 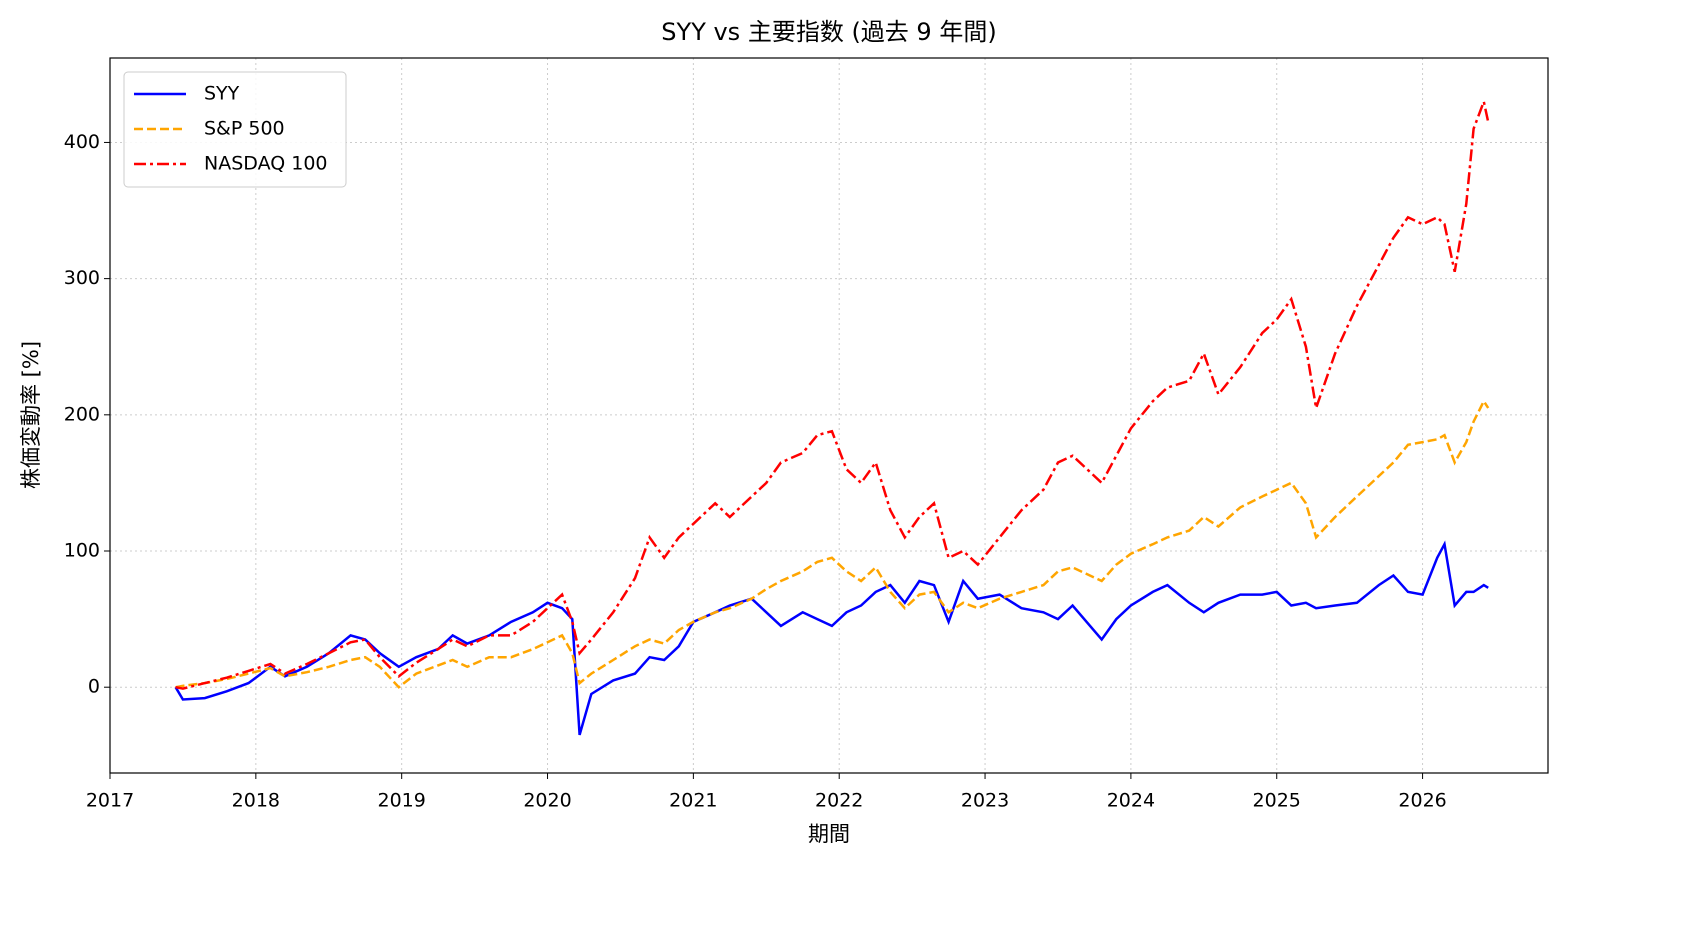 I want to click on y-tick-label: 200, so click(x=82, y=414).